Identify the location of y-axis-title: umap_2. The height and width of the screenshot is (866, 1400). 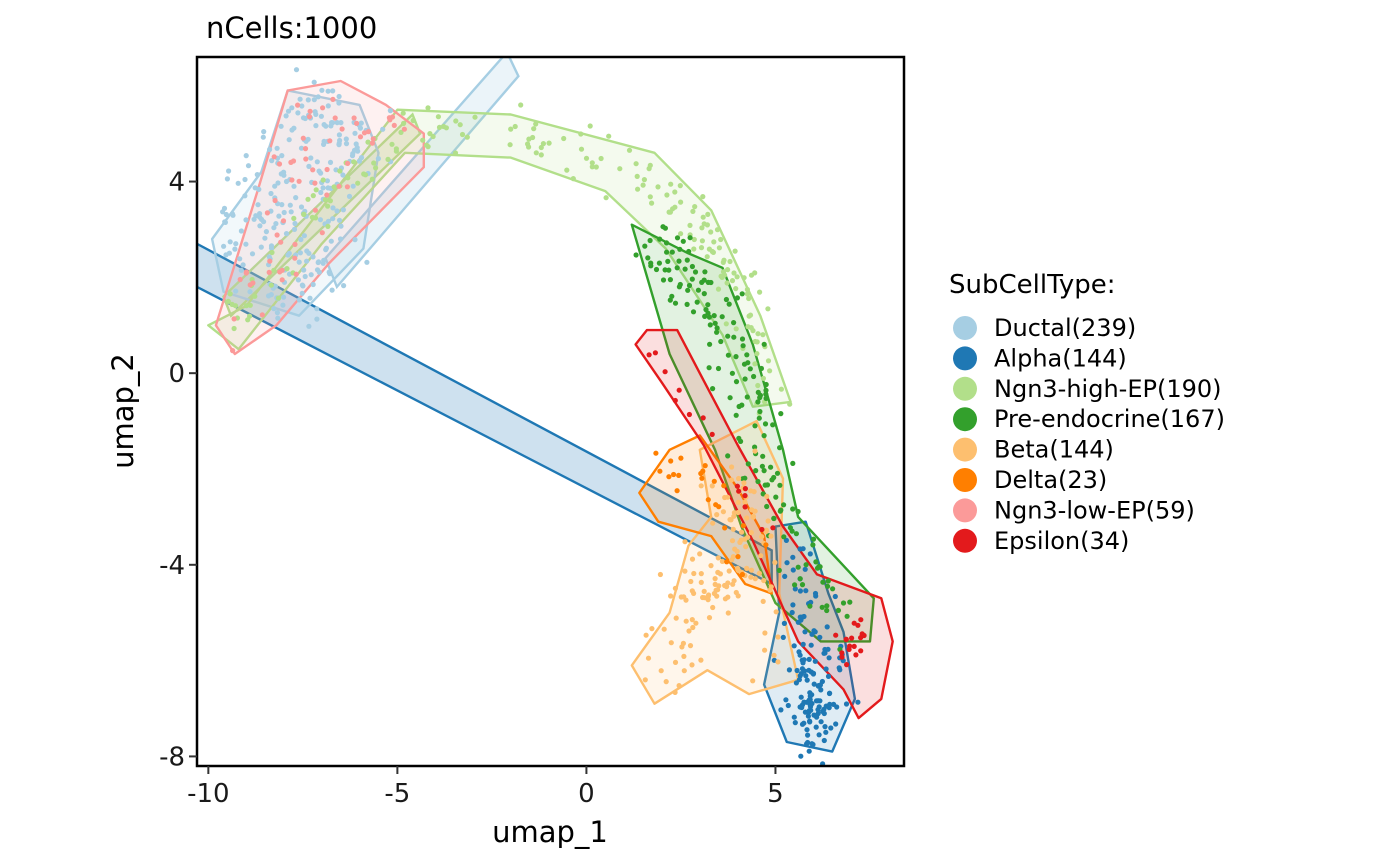
(123, 411).